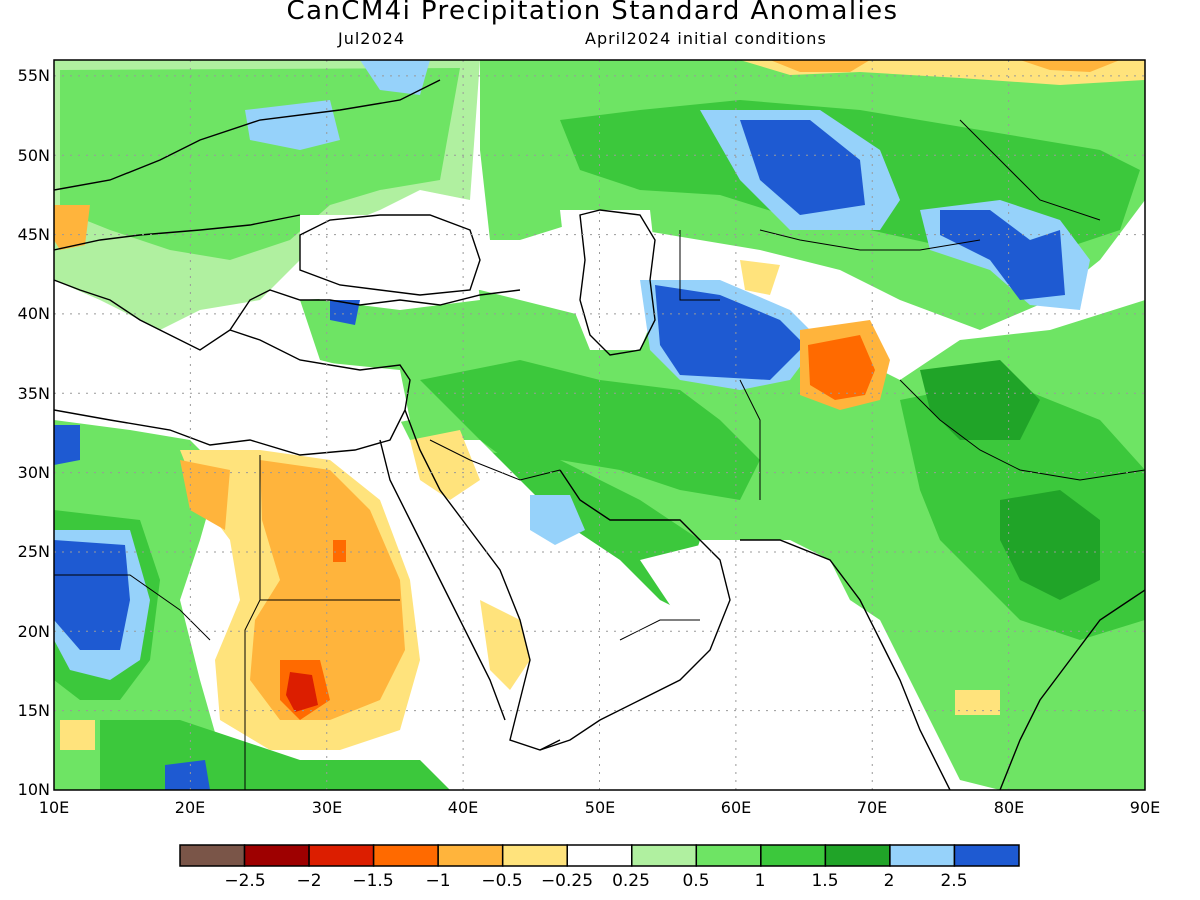 The height and width of the screenshot is (900, 1200). What do you see at coordinates (463, 807) in the screenshot?
I see `lon-label-40e: 40E` at bounding box center [463, 807].